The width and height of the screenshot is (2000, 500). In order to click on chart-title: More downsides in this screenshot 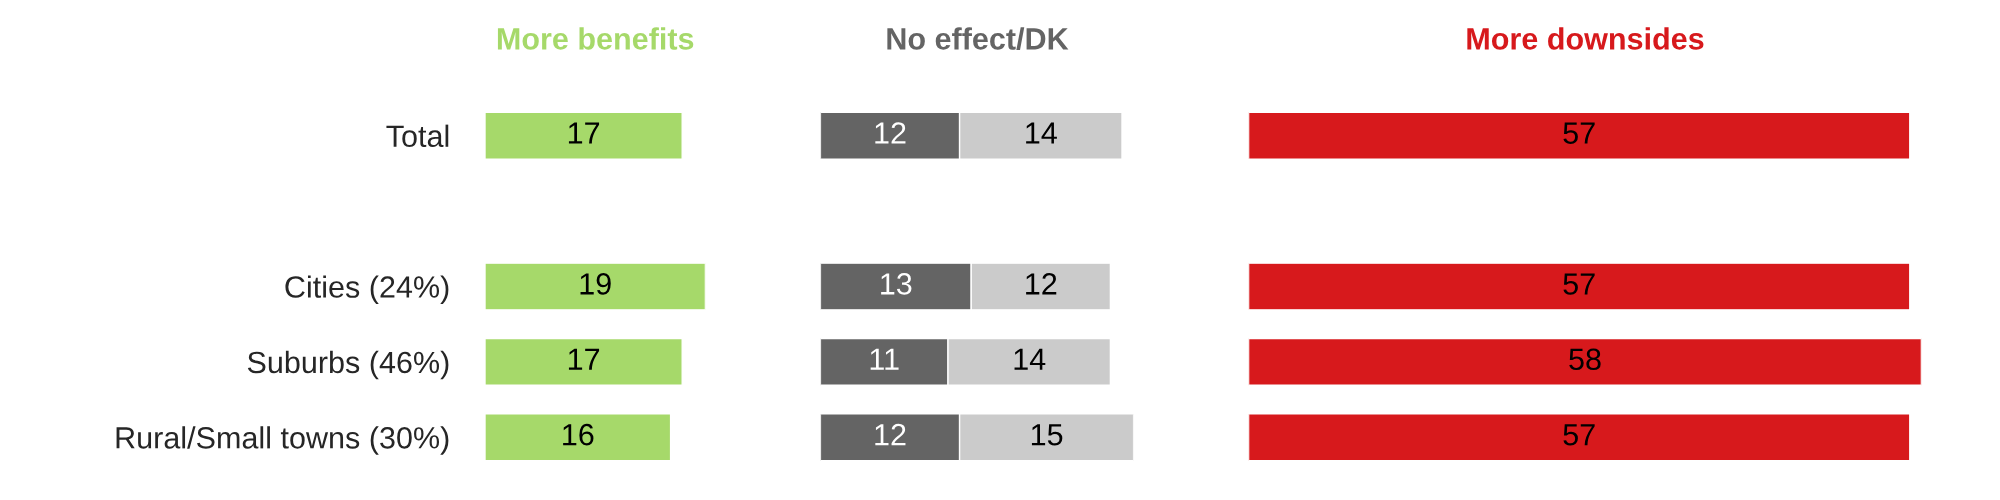, I will do `click(1585, 38)`.